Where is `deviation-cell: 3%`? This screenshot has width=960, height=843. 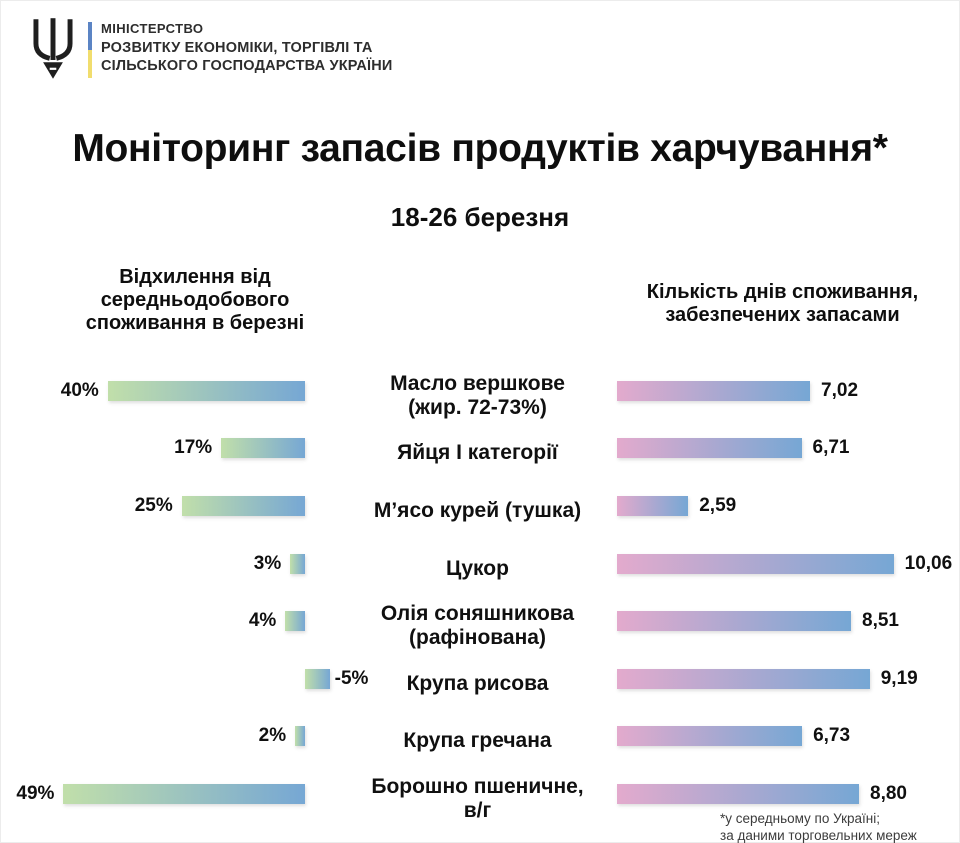
deviation-cell: 3% is located at coordinates (170, 564).